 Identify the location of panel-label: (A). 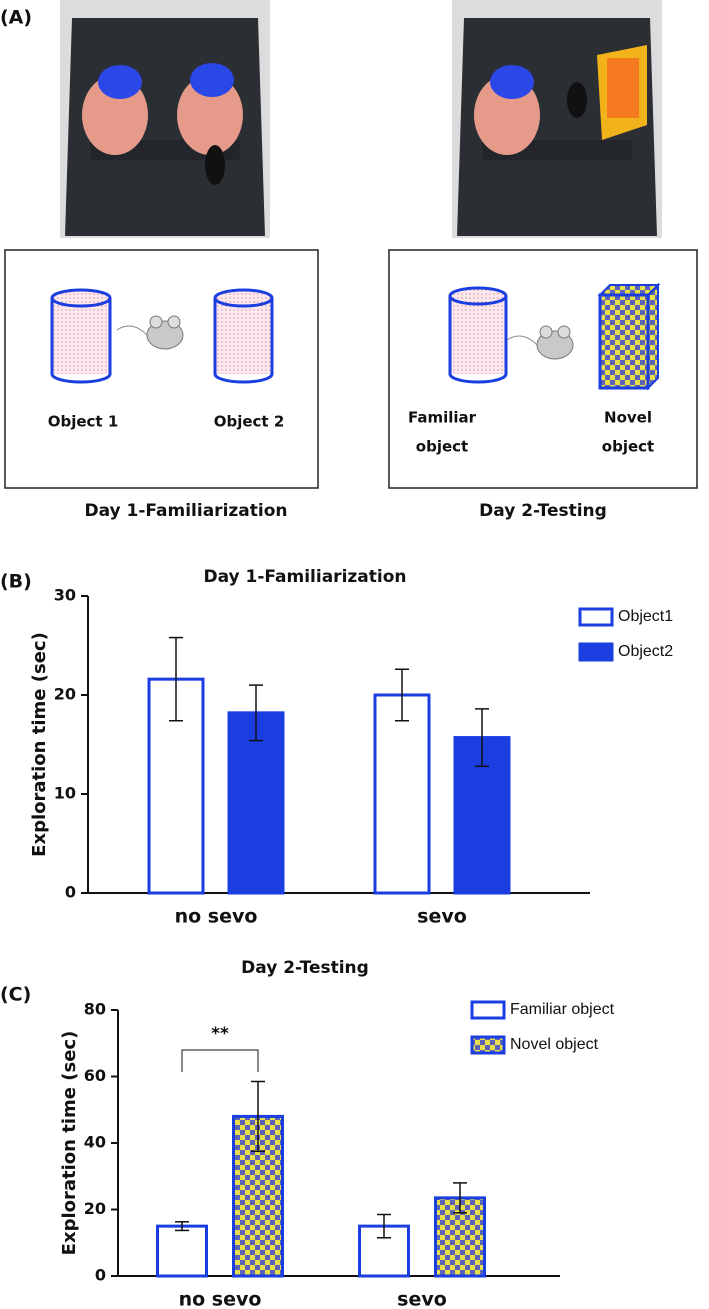
(16, 18).